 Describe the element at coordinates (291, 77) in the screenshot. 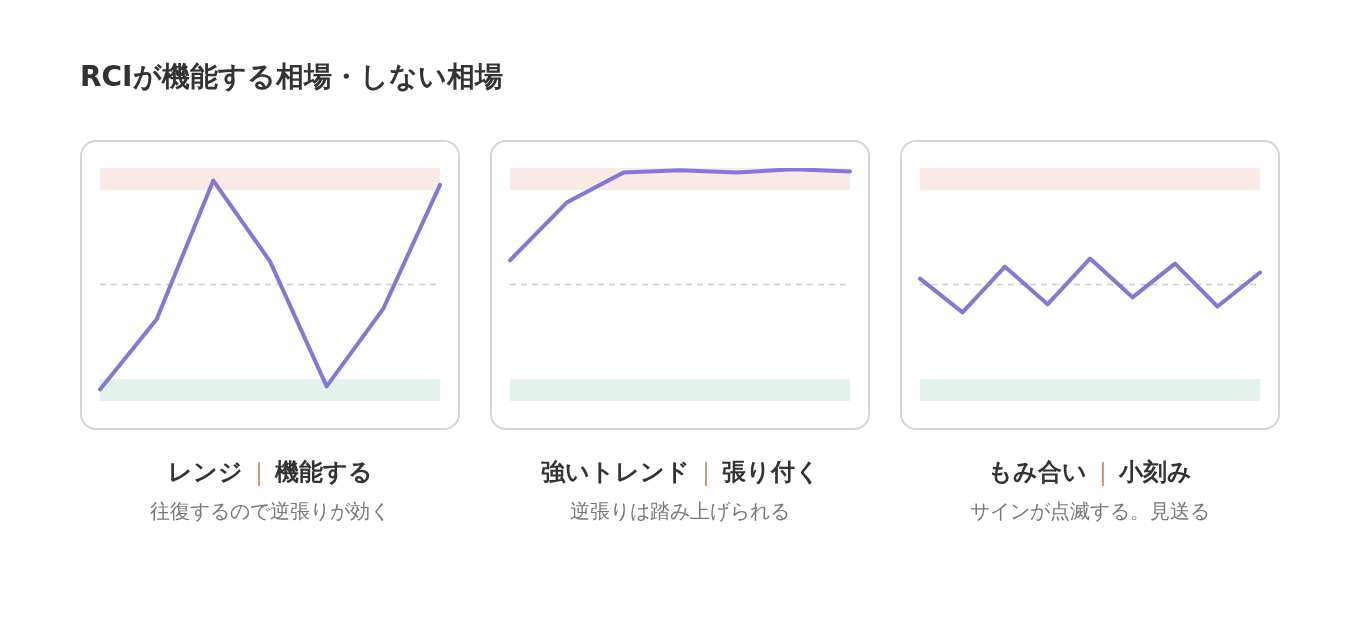

I see `chart-title: RCIが機能する相場・しない相場` at that location.